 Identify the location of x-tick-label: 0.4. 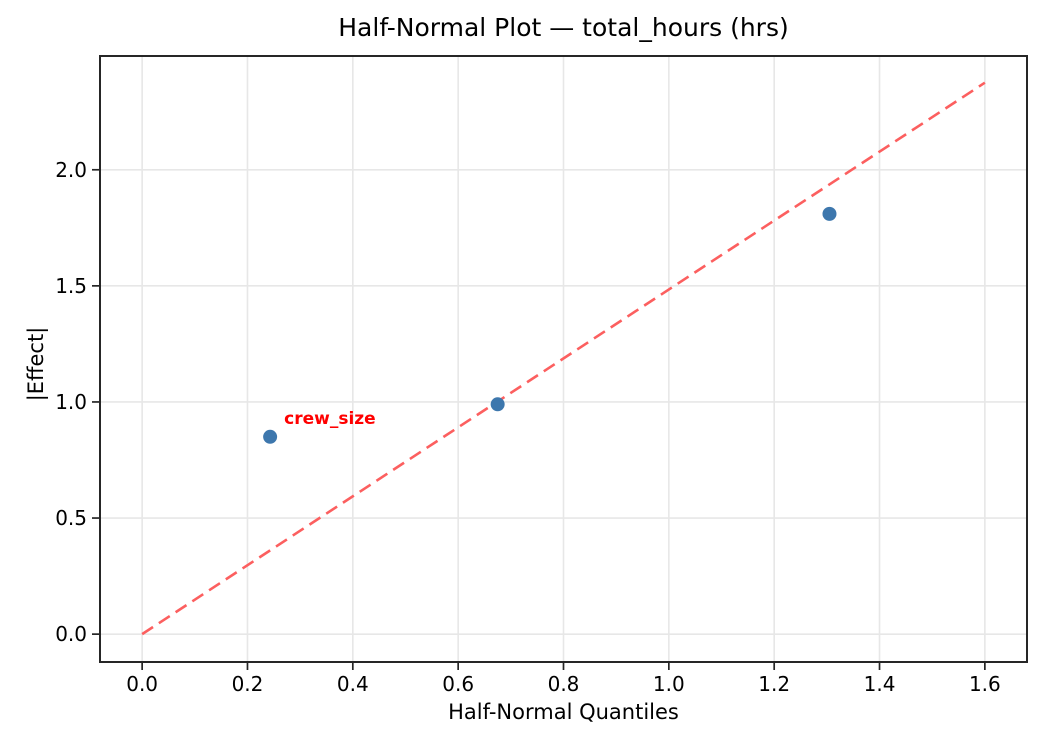
(353, 684).